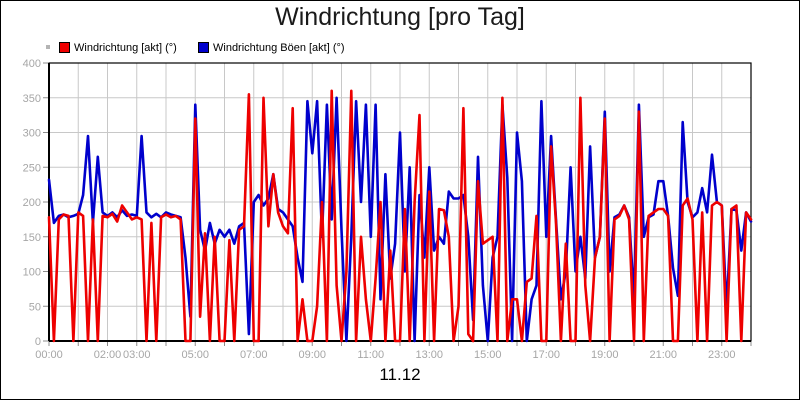  What do you see at coordinates (35, 307) in the screenshot?
I see `y-tick-label: 50` at bounding box center [35, 307].